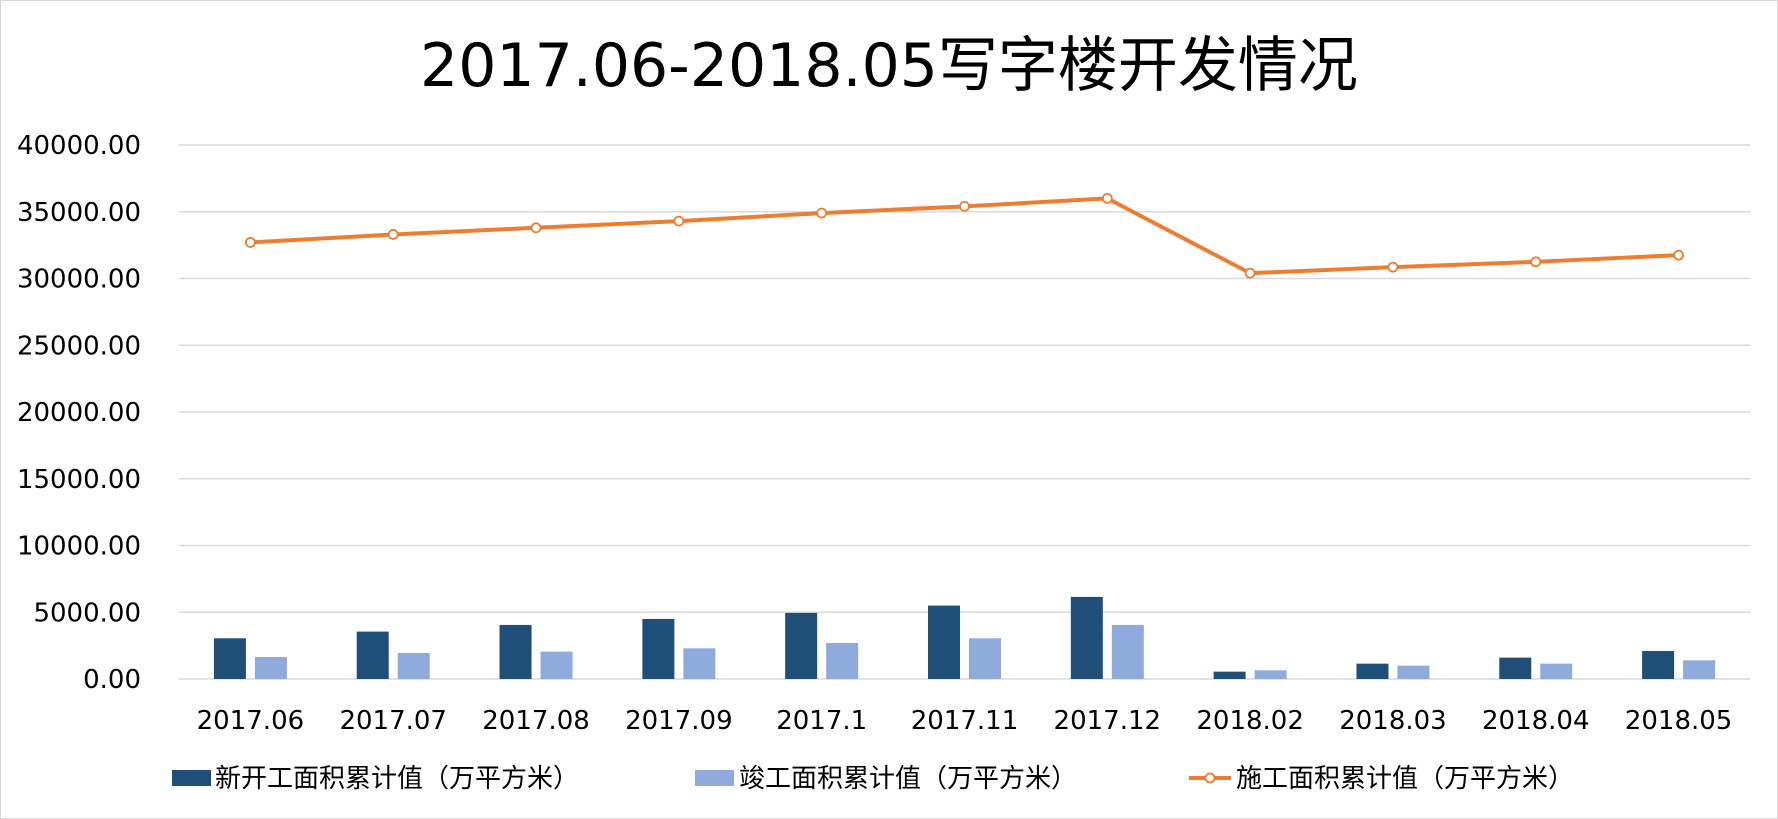  Describe the element at coordinates (1393, 721) in the screenshot. I see `x-tick-label: 2018.03` at that location.